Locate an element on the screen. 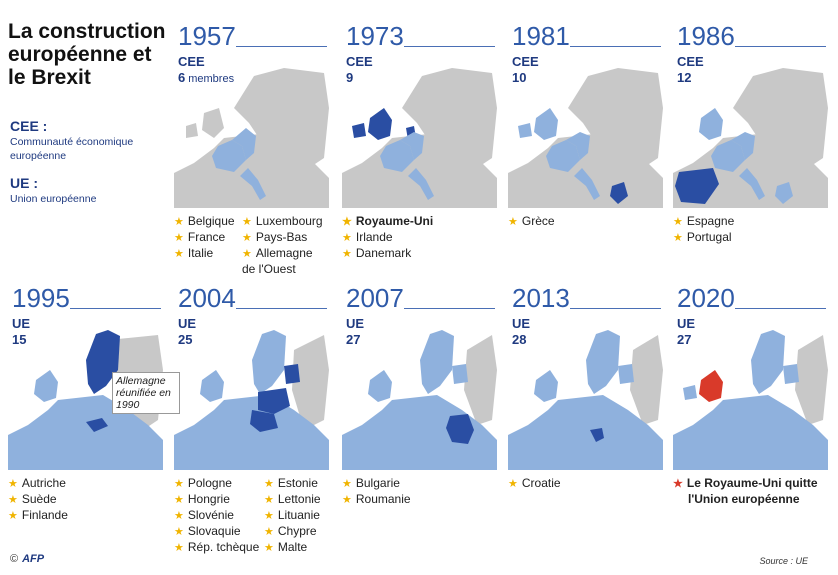  panel-year: 2013 is located at coordinates (541, 298).